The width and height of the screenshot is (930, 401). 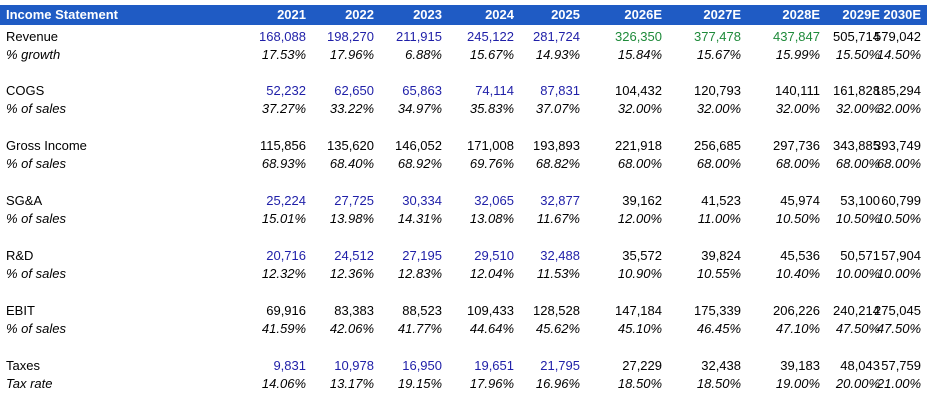 What do you see at coordinates (639, 273) in the screenshot?
I see `value-cell: 10.90%` at bounding box center [639, 273].